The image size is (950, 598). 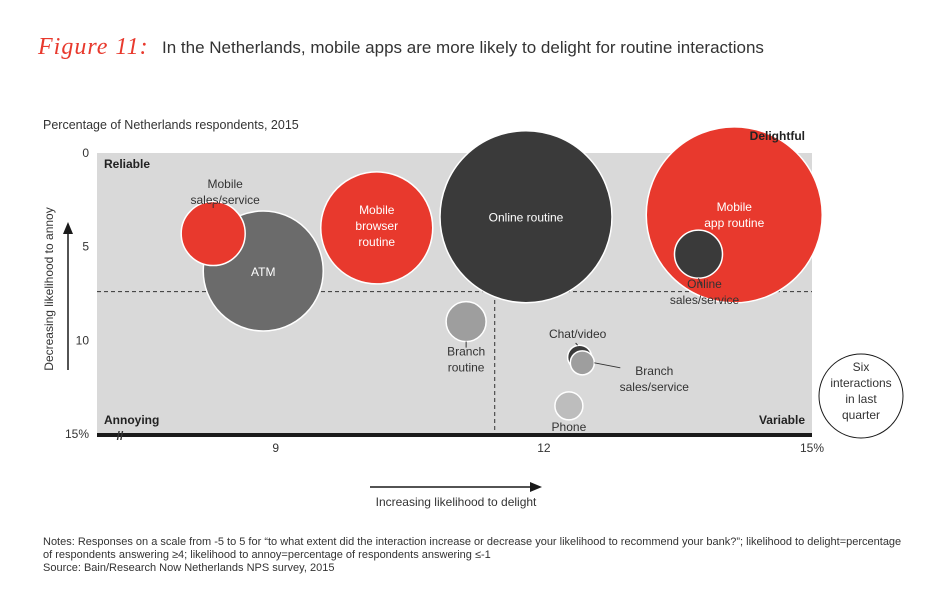 I want to click on label-mobile-app-routine-line: app routine, so click(x=734, y=223).